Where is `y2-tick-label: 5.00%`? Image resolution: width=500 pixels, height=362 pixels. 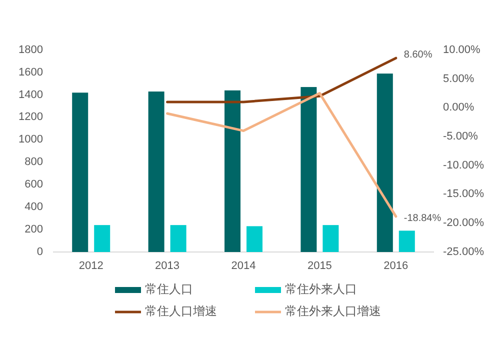
y2-tick-label: 5.00% is located at coordinates (458, 78).